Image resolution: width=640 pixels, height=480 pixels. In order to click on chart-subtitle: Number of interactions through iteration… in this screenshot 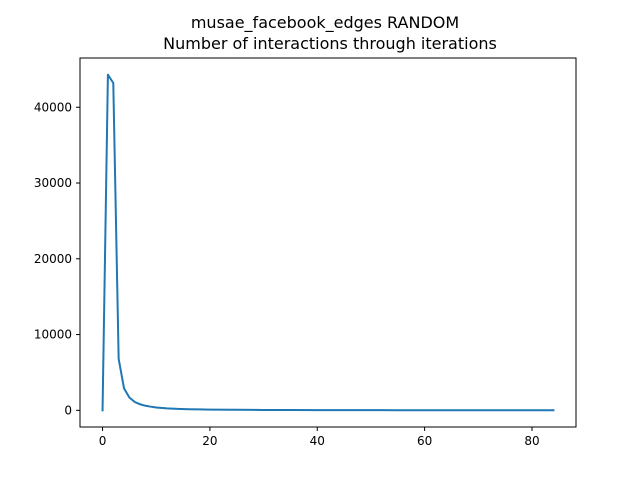, I will do `click(330, 43)`.